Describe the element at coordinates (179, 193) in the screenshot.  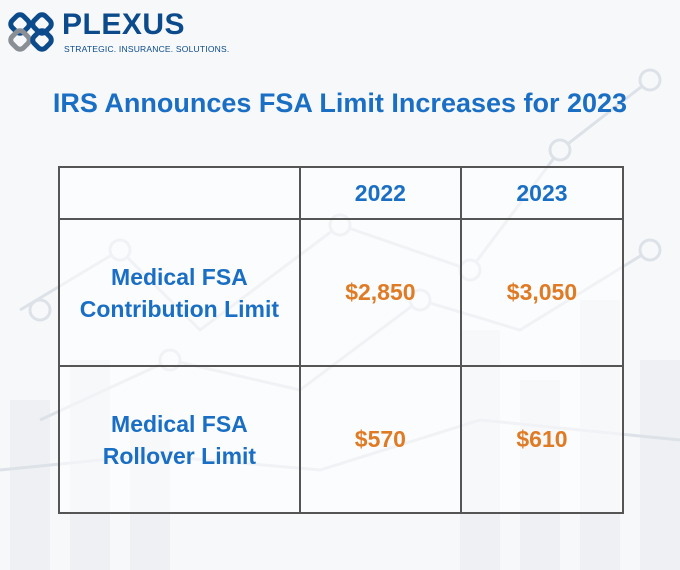
I see `header-empty-cell` at that location.